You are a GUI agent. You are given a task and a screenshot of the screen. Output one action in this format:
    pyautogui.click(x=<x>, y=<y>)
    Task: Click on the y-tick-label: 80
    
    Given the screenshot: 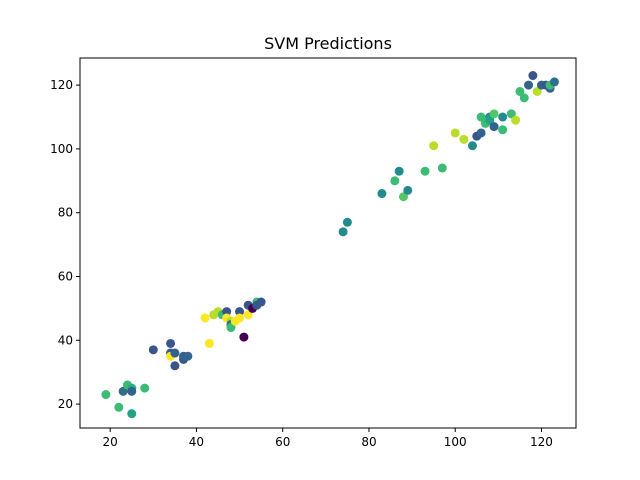 What is the action you would take?
    pyautogui.click(x=65, y=213)
    